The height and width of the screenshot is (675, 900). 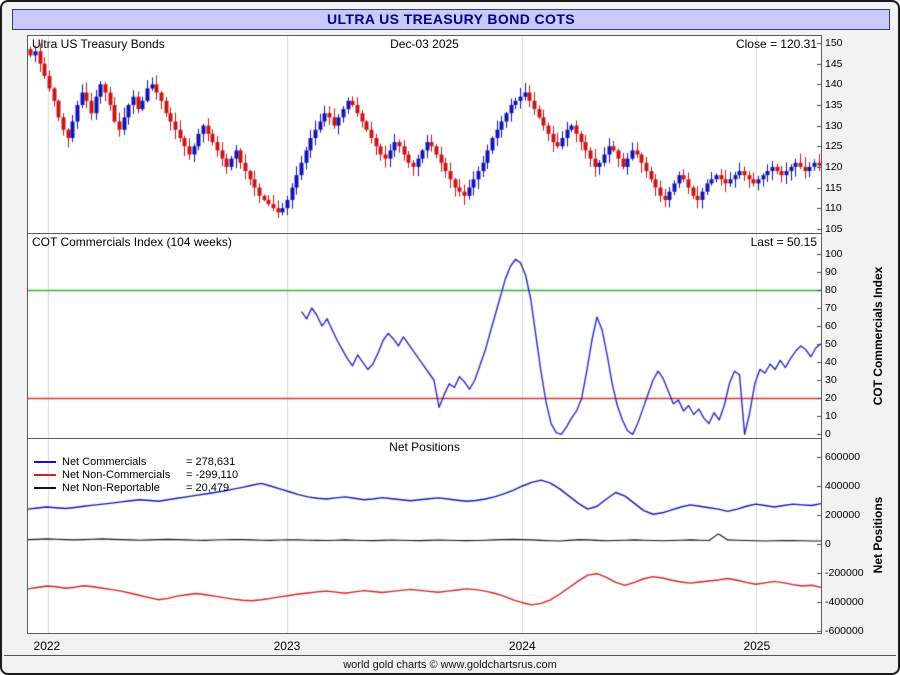 What do you see at coordinates (111, 487) in the screenshot?
I see `legend-label: Net Non-Reportable` at bounding box center [111, 487].